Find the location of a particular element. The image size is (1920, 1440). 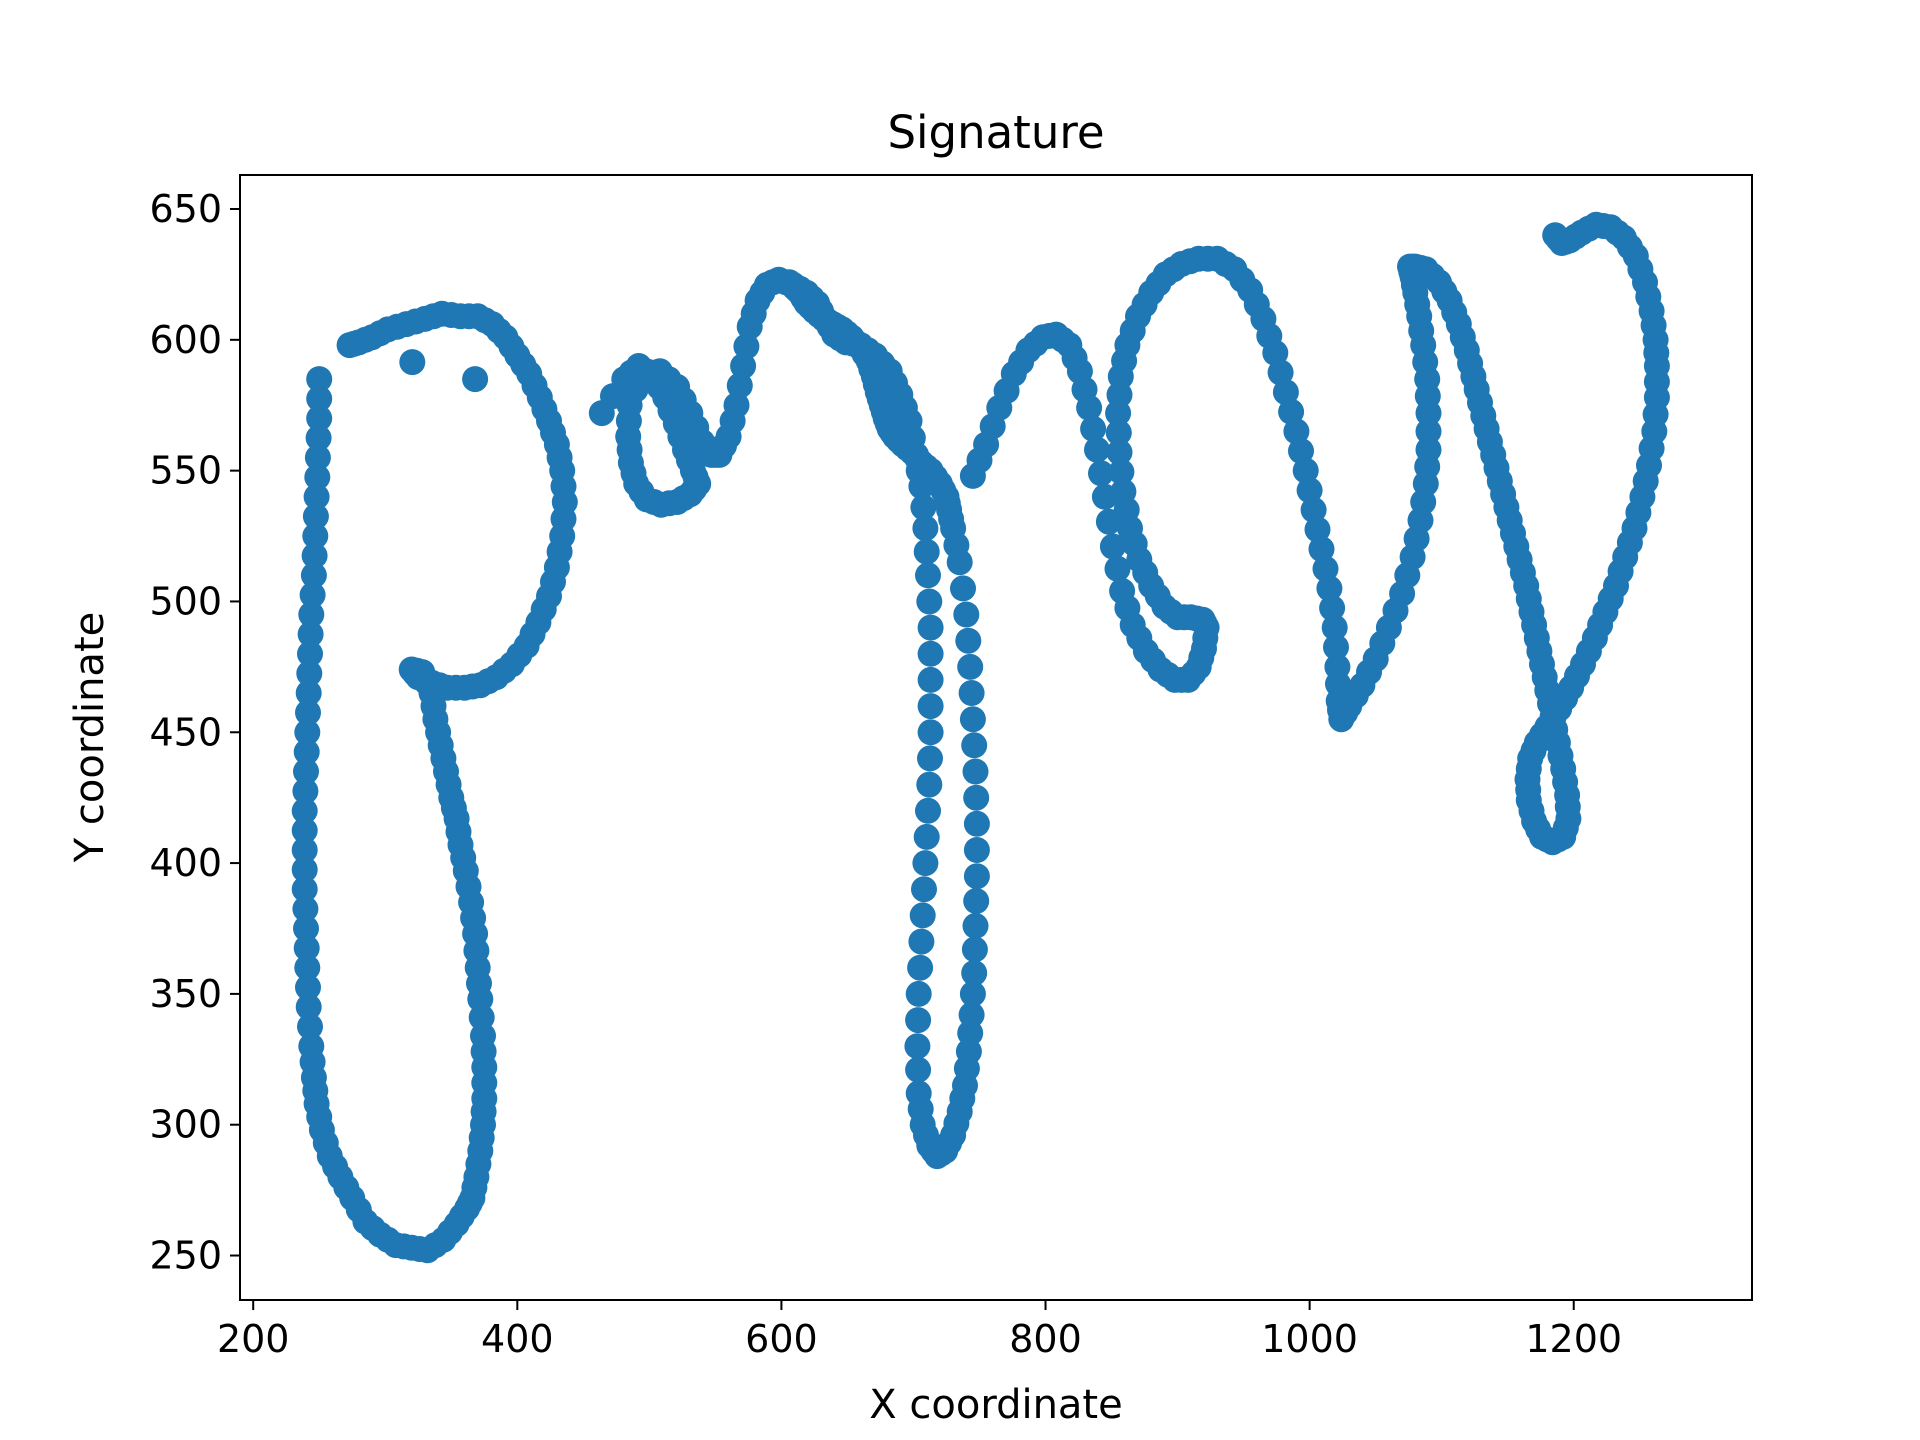

y-tick-label: 300 is located at coordinates (185, 1125).